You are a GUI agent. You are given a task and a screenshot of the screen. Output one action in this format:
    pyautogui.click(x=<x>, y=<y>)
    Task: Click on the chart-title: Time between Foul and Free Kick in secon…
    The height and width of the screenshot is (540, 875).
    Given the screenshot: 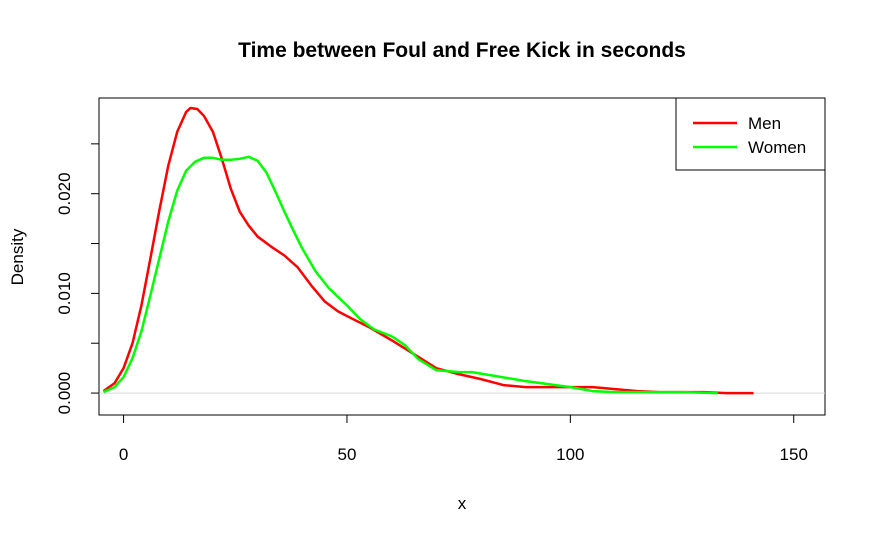 What is the action you would take?
    pyautogui.click(x=462, y=50)
    